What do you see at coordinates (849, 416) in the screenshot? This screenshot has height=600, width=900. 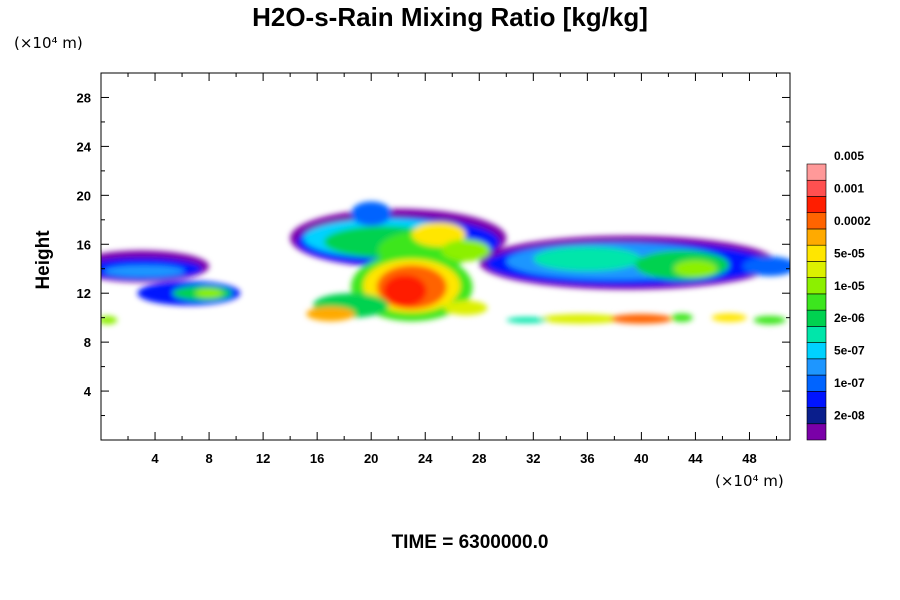 I see `colorbar-label: 2e-08` at bounding box center [849, 416].